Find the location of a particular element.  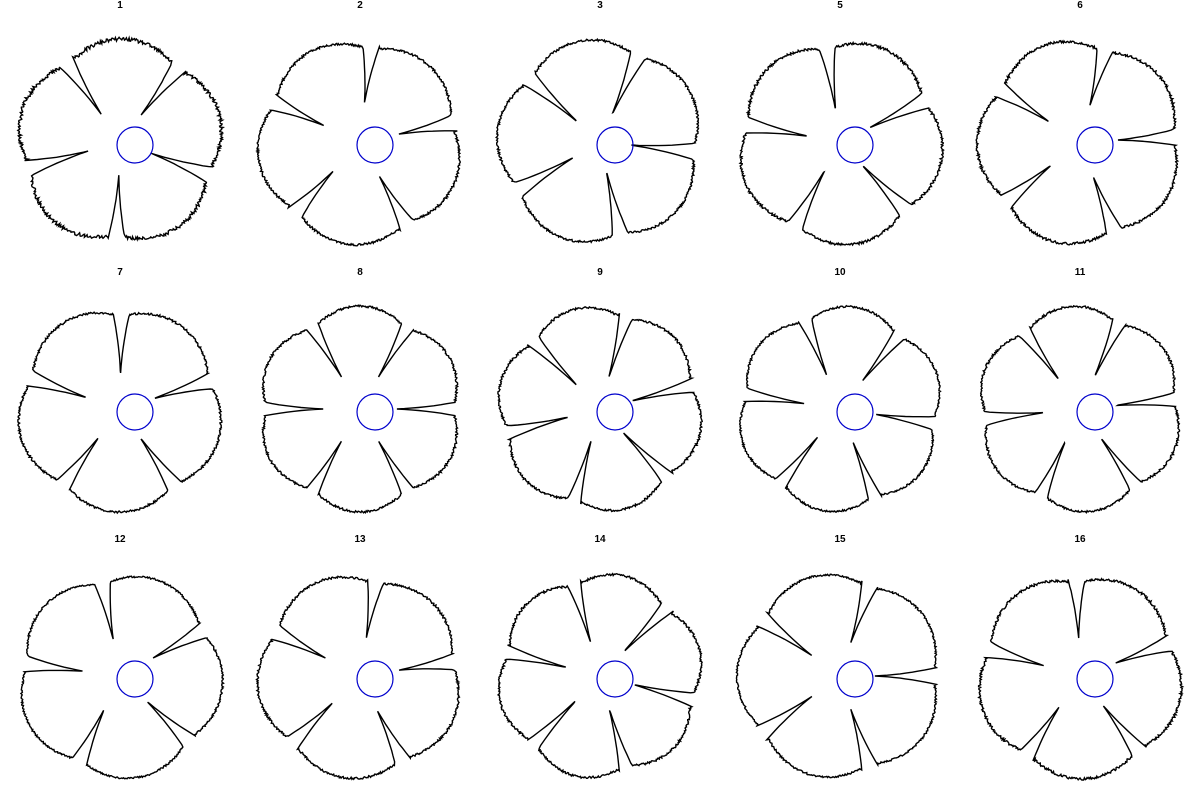

flower-panel: 5 is located at coordinates (840, 133).